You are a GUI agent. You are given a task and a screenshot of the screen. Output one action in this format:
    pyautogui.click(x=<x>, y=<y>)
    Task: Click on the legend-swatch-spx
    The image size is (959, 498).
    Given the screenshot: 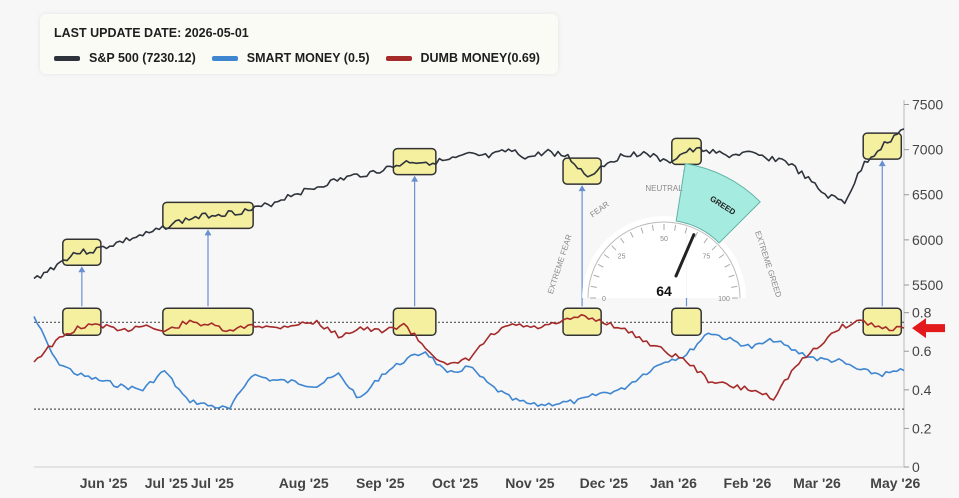 What is the action you would take?
    pyautogui.click(x=67, y=58)
    